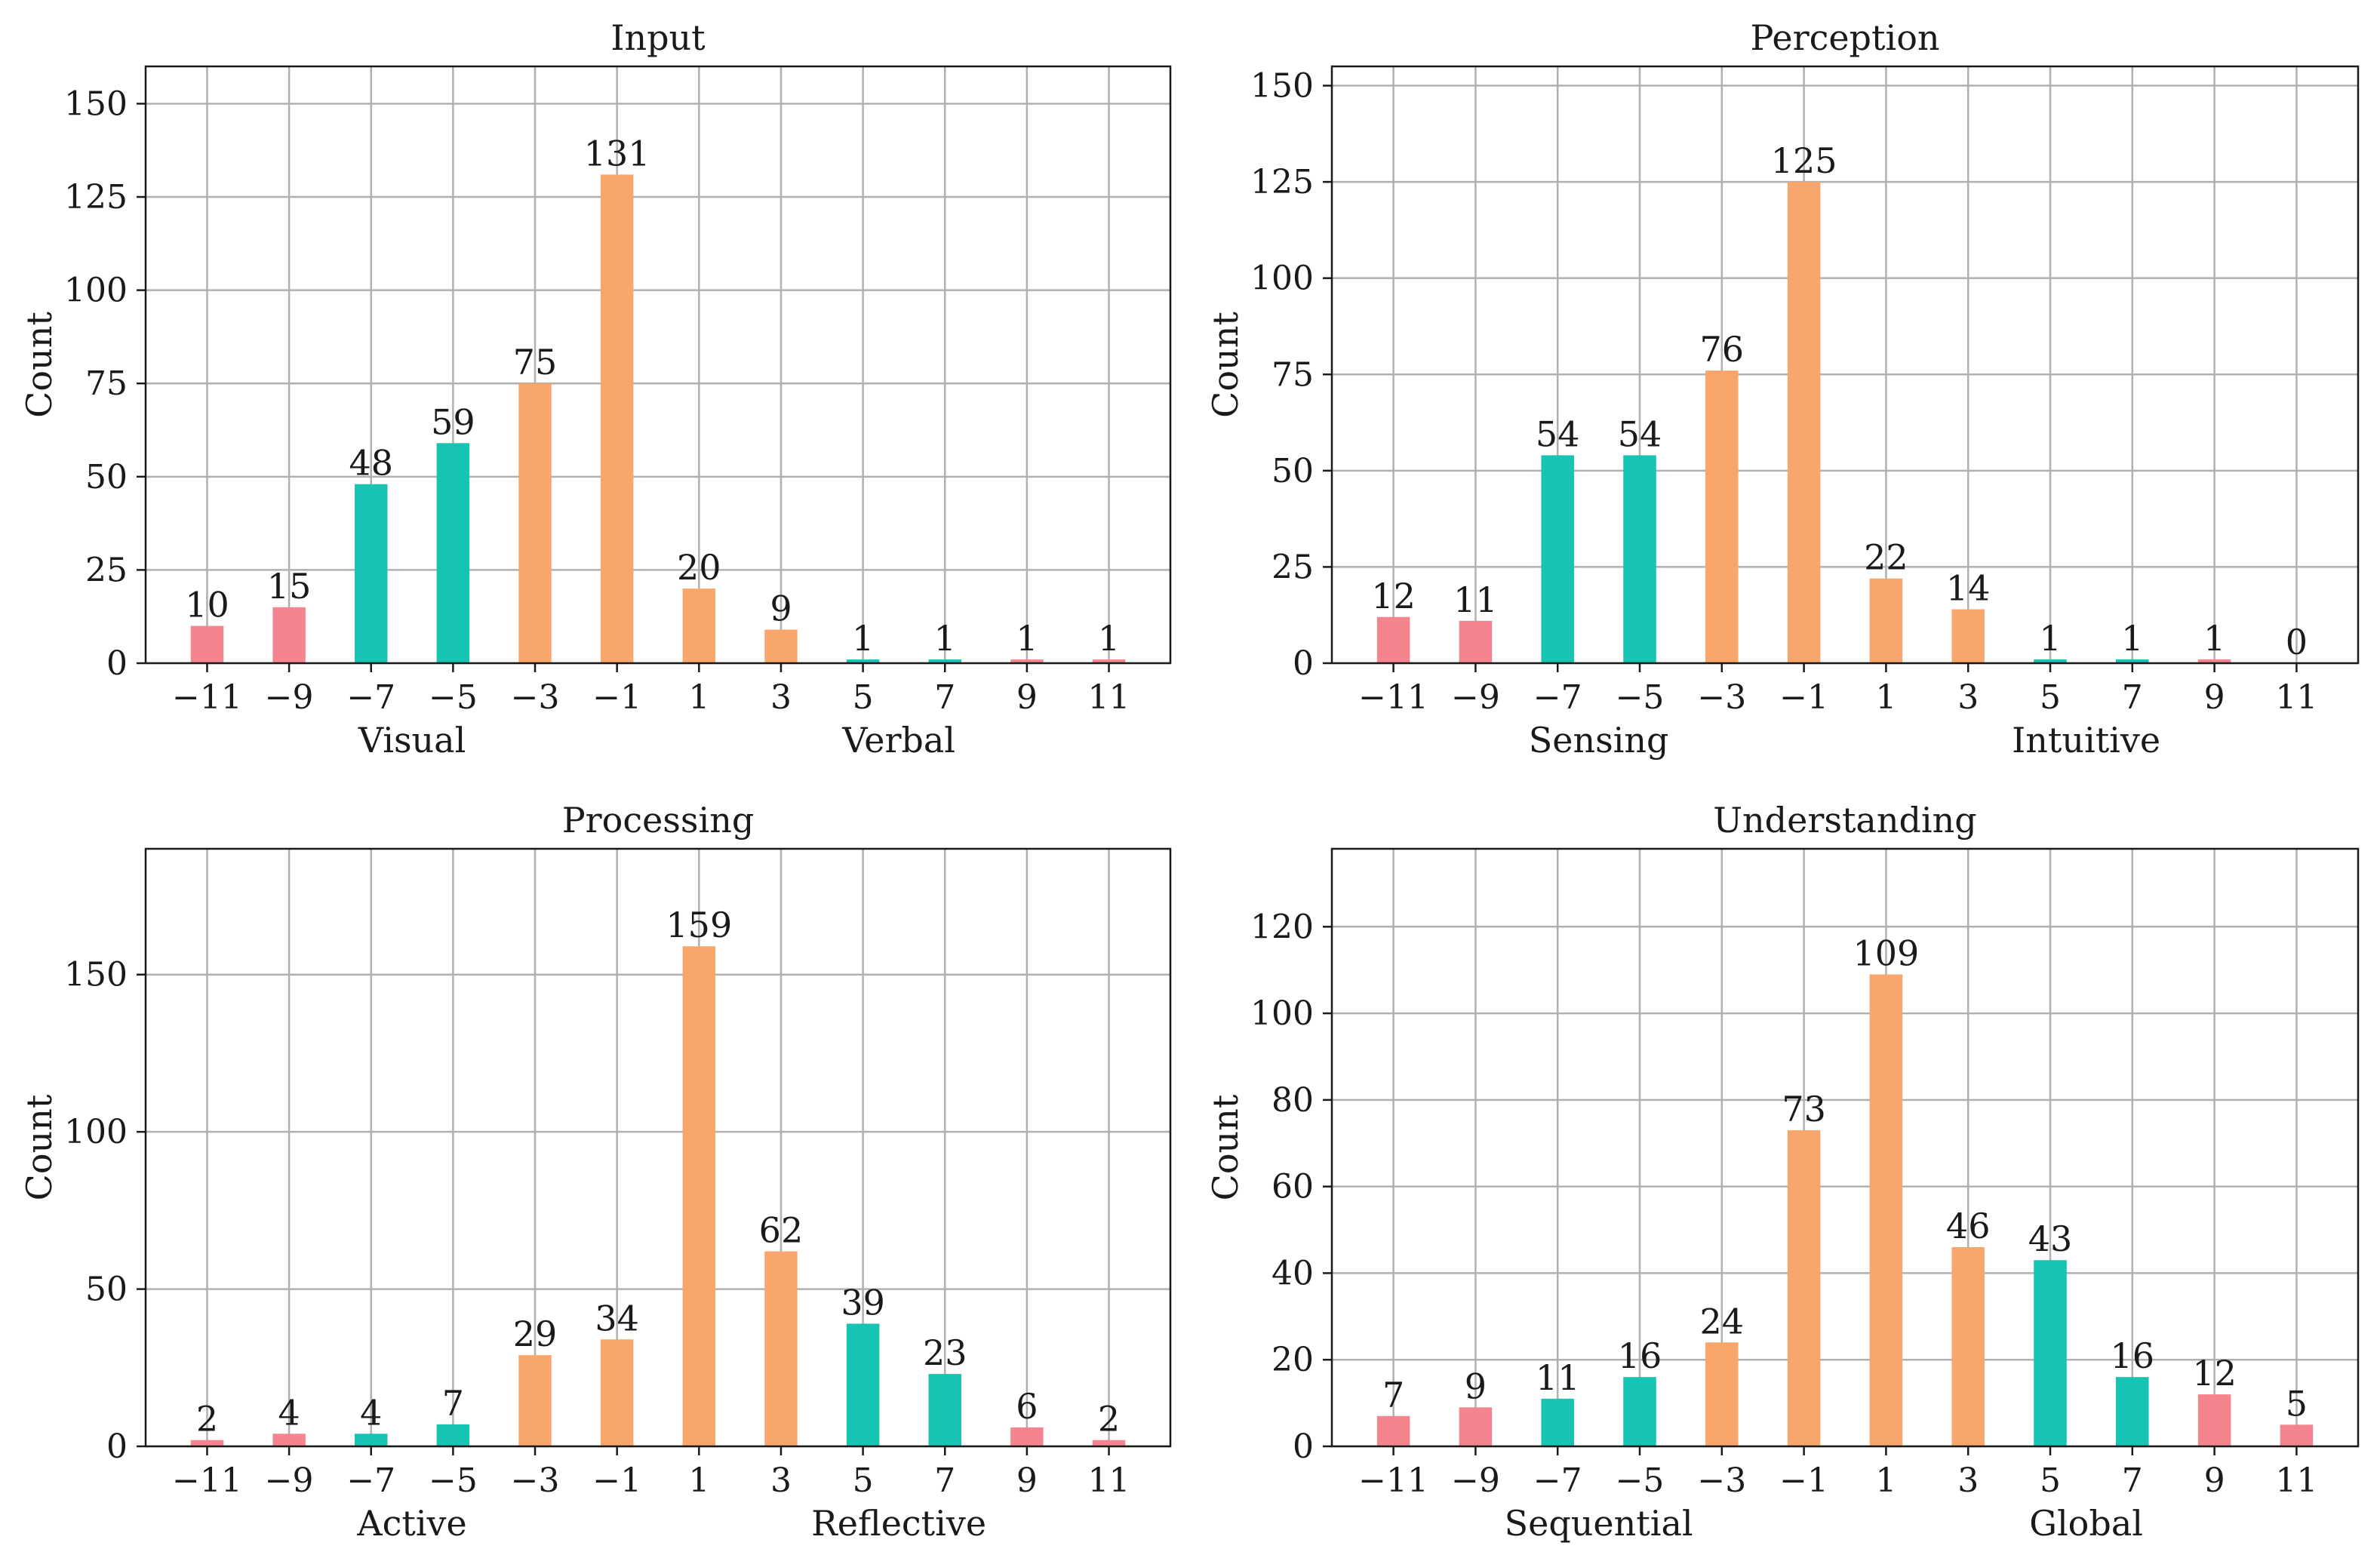 This screenshot has height=1558, width=2380. I want to click on bar-value-label: 131, so click(617, 153).